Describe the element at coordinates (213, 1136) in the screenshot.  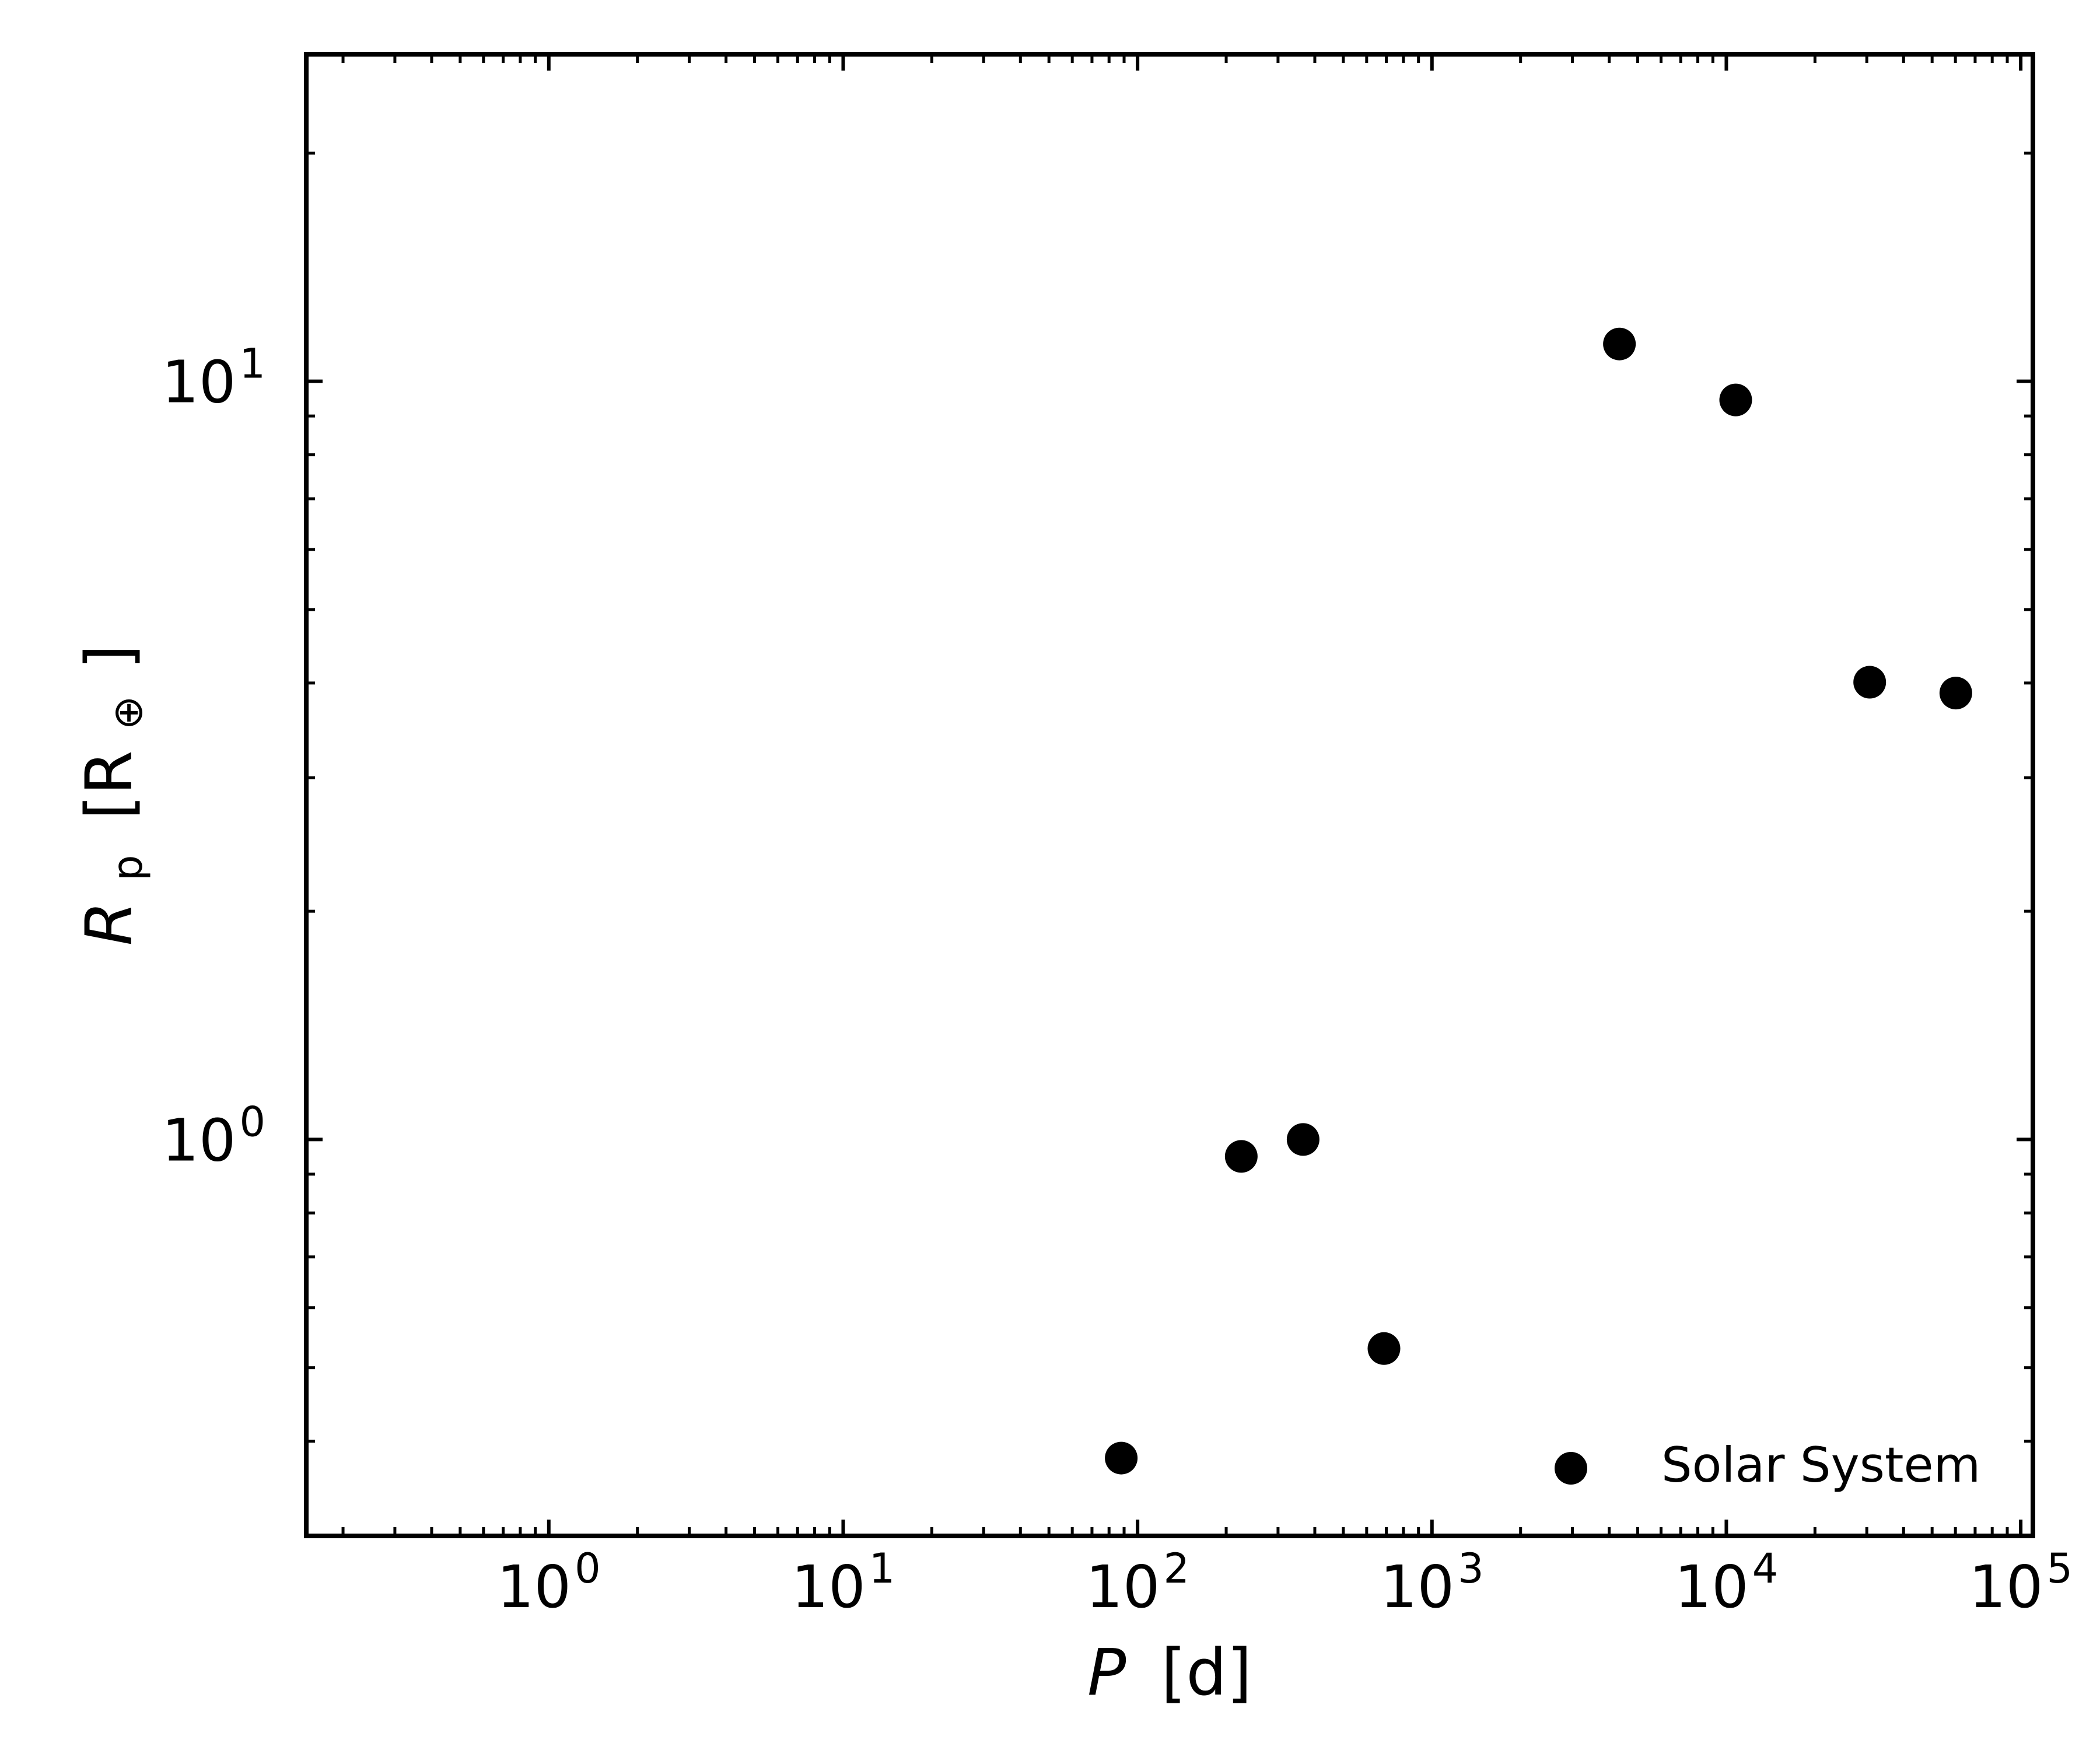
I see `y-tick-label: 100` at that location.